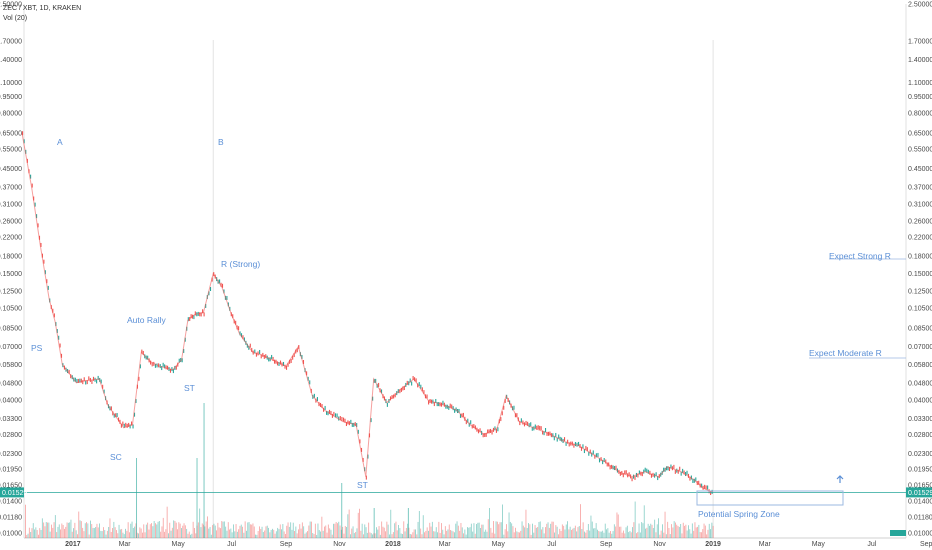 The width and height of the screenshot is (932, 550). What do you see at coordinates (11, 534) in the screenshot?
I see `price-tick-label-left: 0.01000` at bounding box center [11, 534].